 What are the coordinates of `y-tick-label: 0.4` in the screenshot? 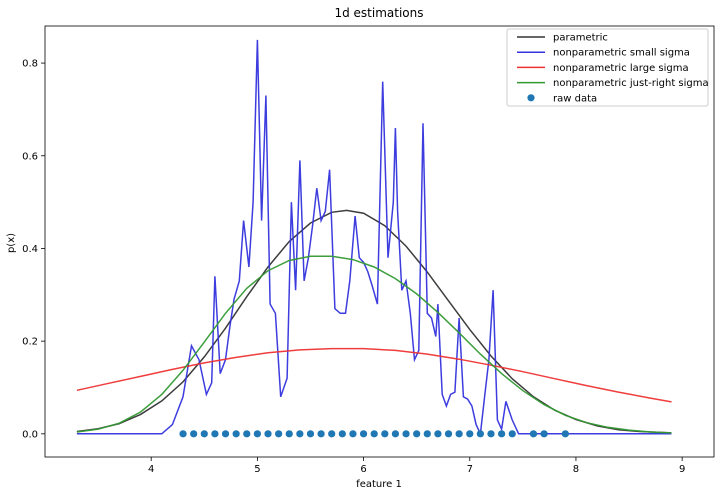 It's located at (30, 249).